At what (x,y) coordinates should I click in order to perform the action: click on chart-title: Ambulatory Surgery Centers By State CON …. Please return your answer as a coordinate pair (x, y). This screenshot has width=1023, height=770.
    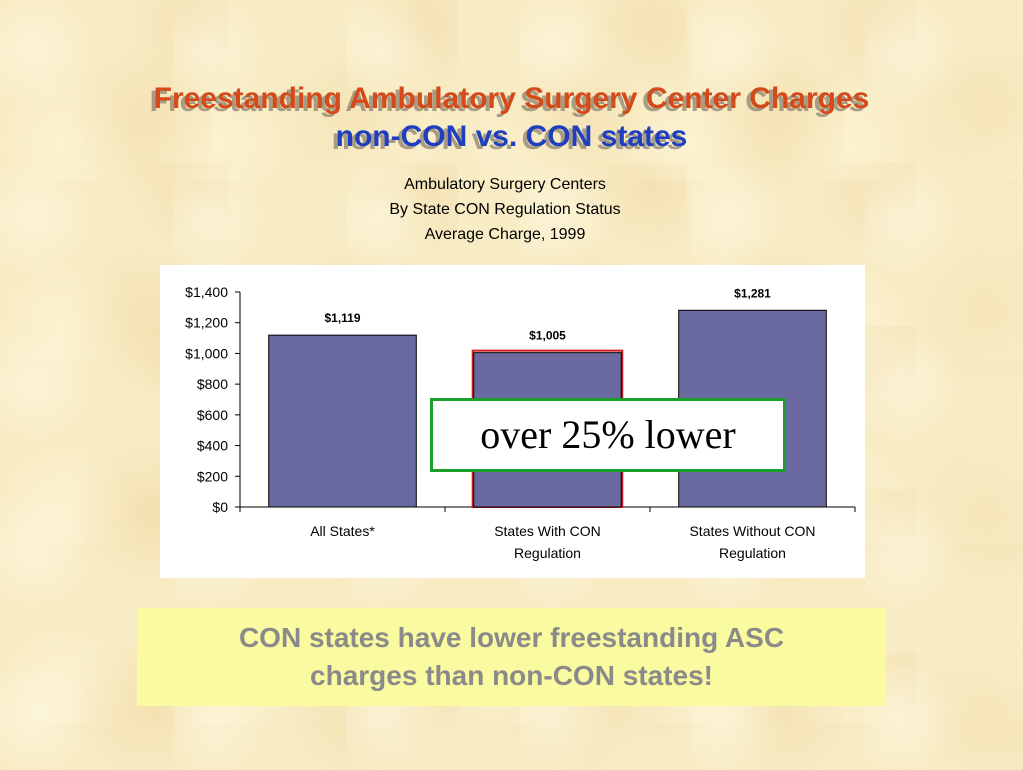
    Looking at the image, I should click on (505, 209).